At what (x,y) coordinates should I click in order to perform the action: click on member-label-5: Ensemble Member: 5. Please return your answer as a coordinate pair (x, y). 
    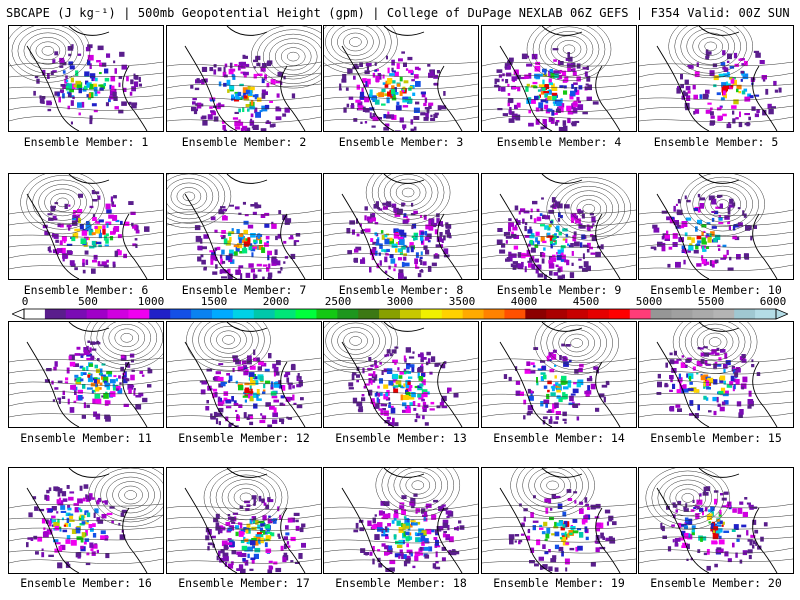
    Looking at the image, I should click on (716, 142).